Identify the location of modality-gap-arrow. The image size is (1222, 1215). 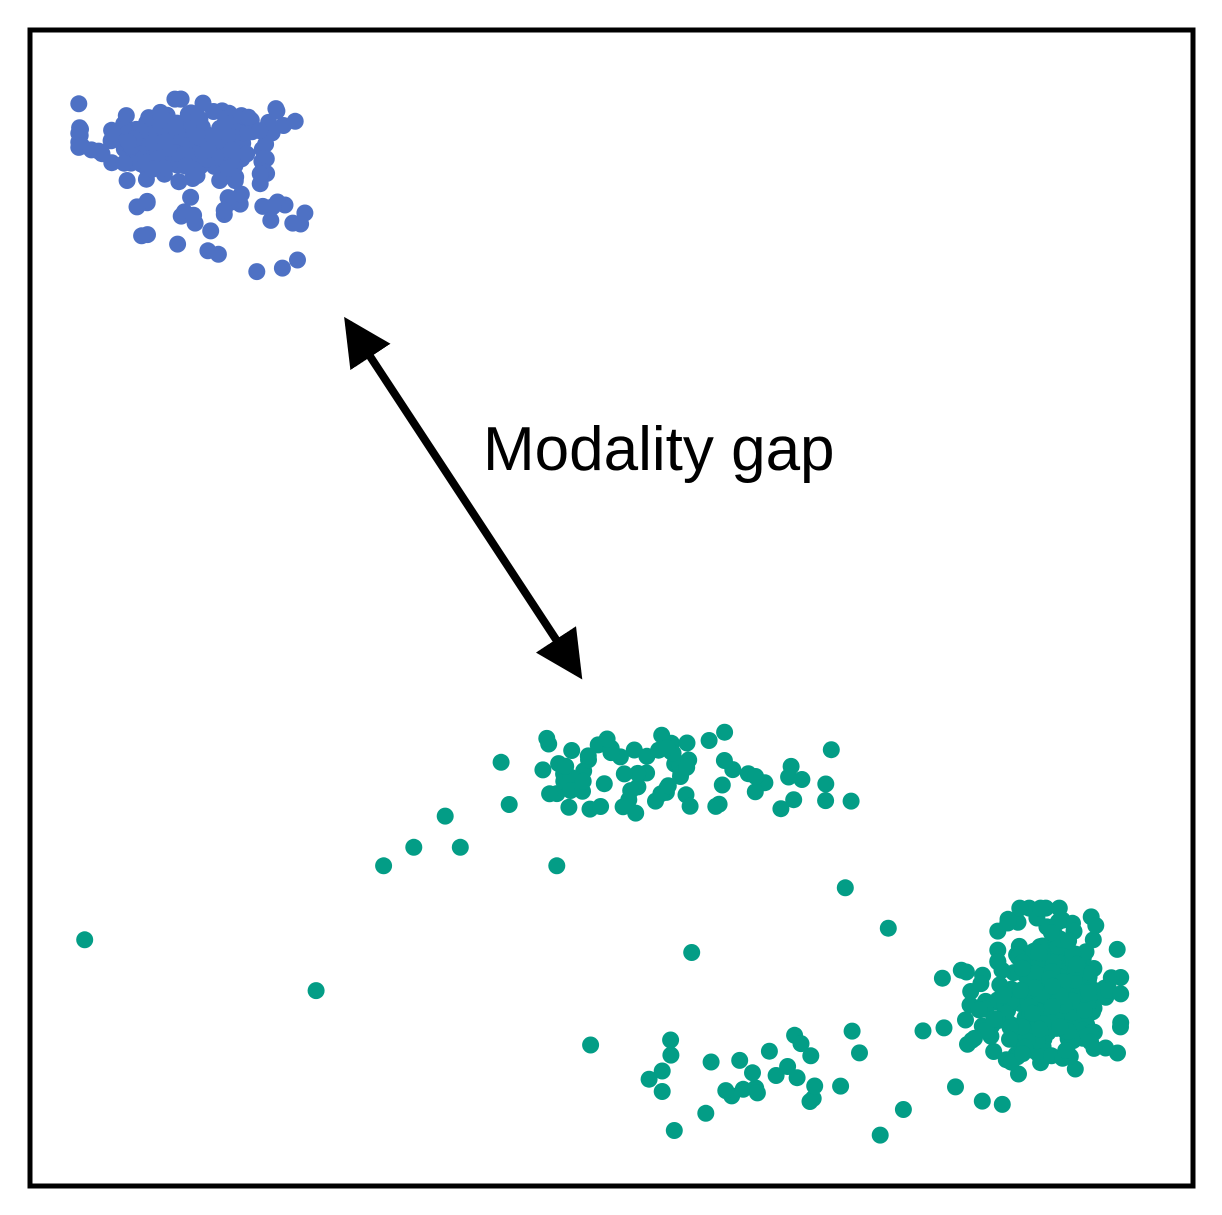
(463, 498).